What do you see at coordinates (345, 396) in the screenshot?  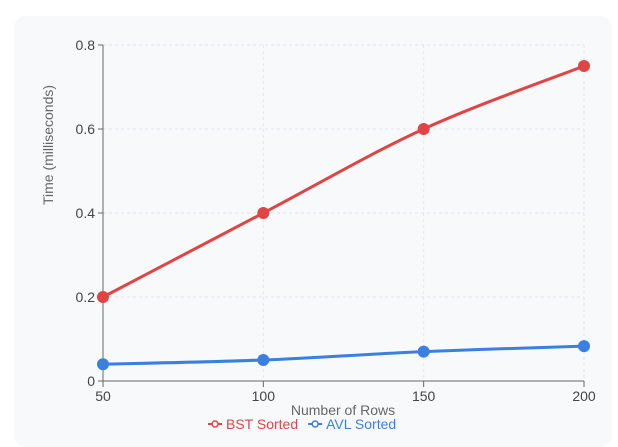 I see `x-tick-labels: 50 100 150 200` at bounding box center [345, 396].